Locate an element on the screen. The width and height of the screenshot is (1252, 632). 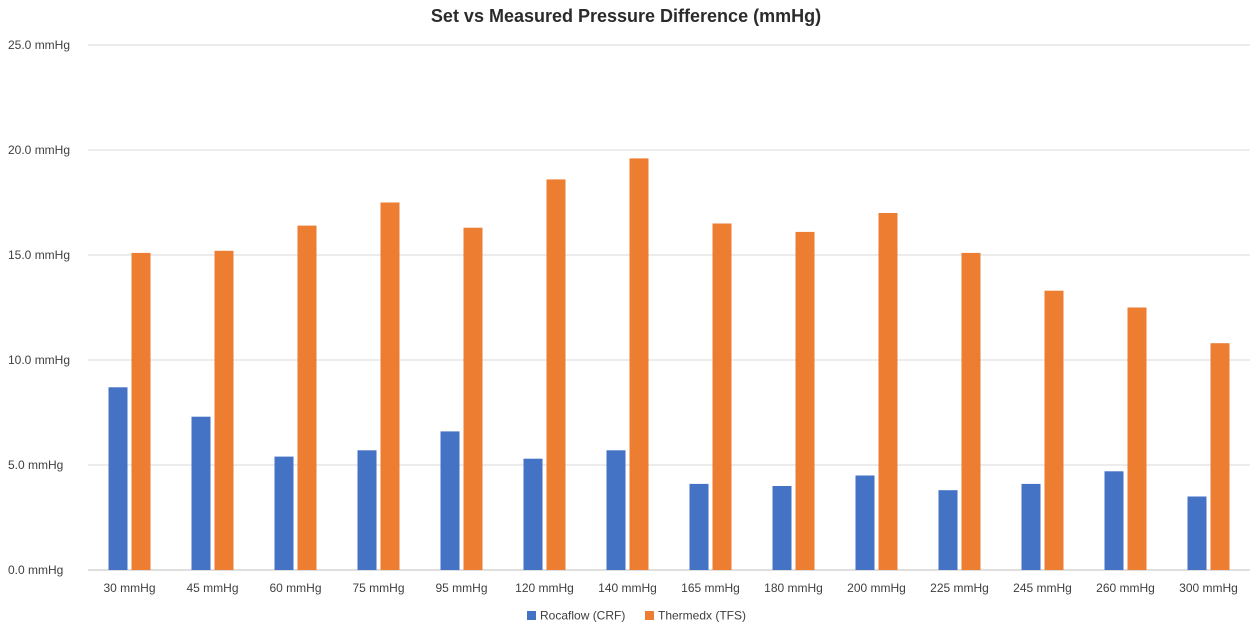
y-tick-label: 15.0 mmHg is located at coordinates (39, 255).